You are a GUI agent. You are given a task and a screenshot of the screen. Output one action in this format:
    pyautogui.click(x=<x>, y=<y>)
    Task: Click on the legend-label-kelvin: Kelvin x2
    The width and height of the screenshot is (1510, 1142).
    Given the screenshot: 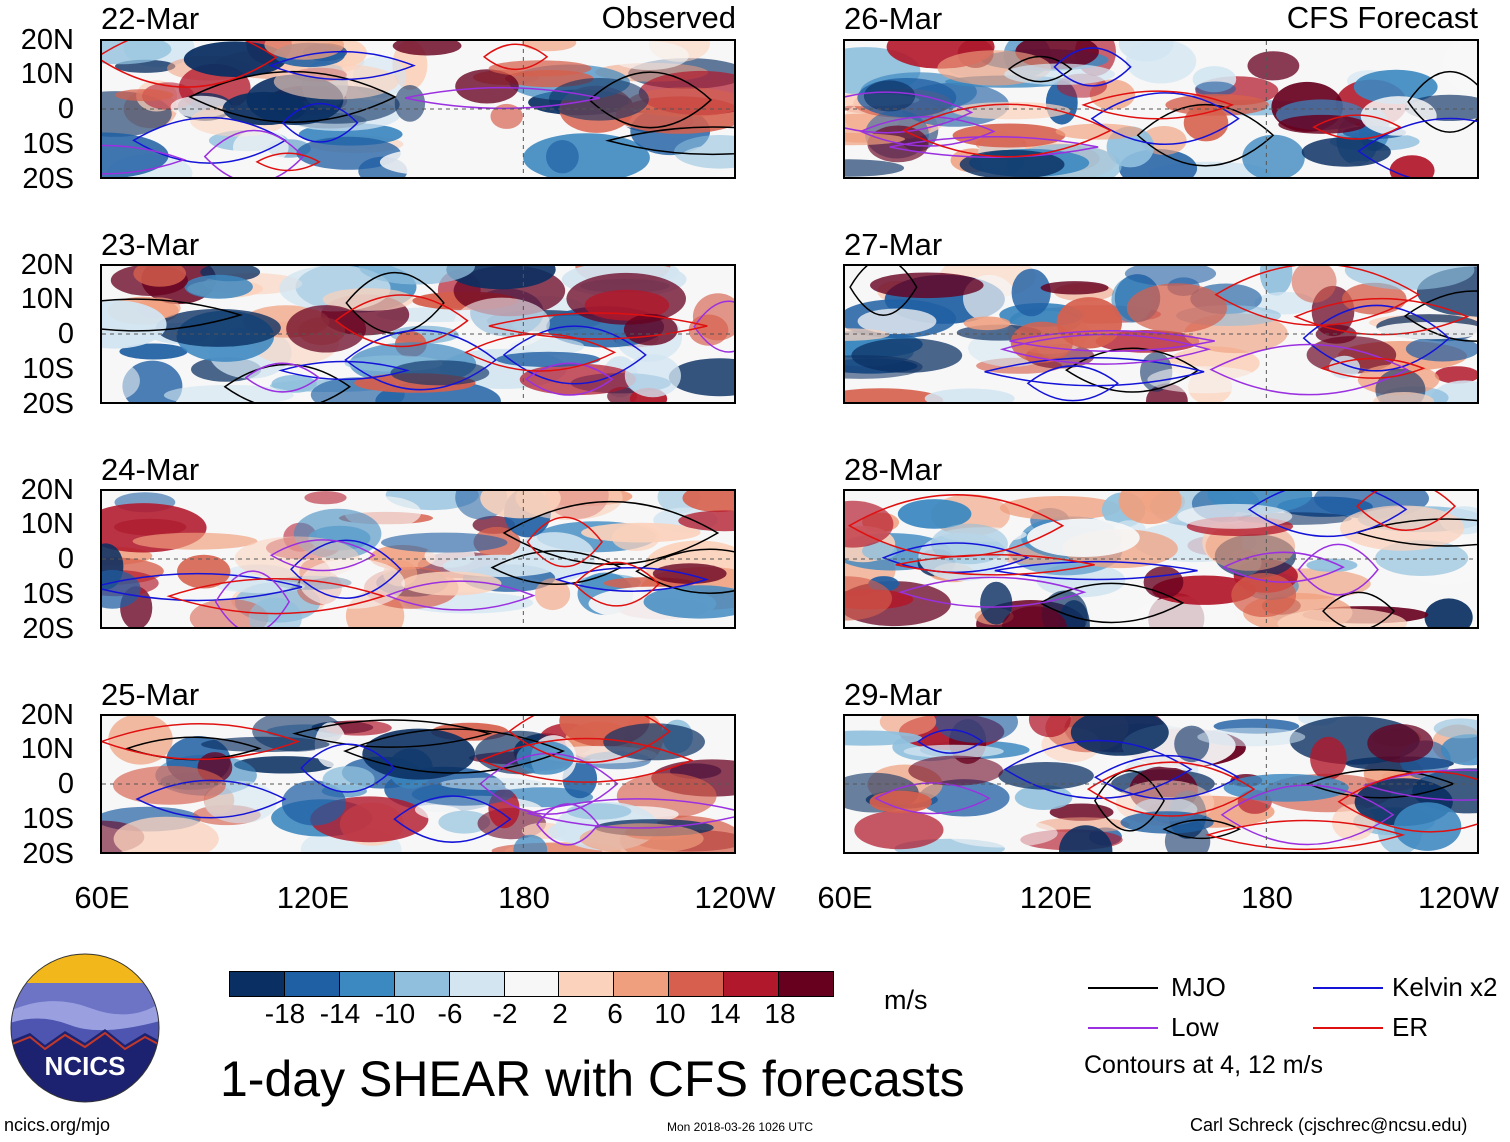 What is the action you would take?
    pyautogui.click(x=1445, y=987)
    